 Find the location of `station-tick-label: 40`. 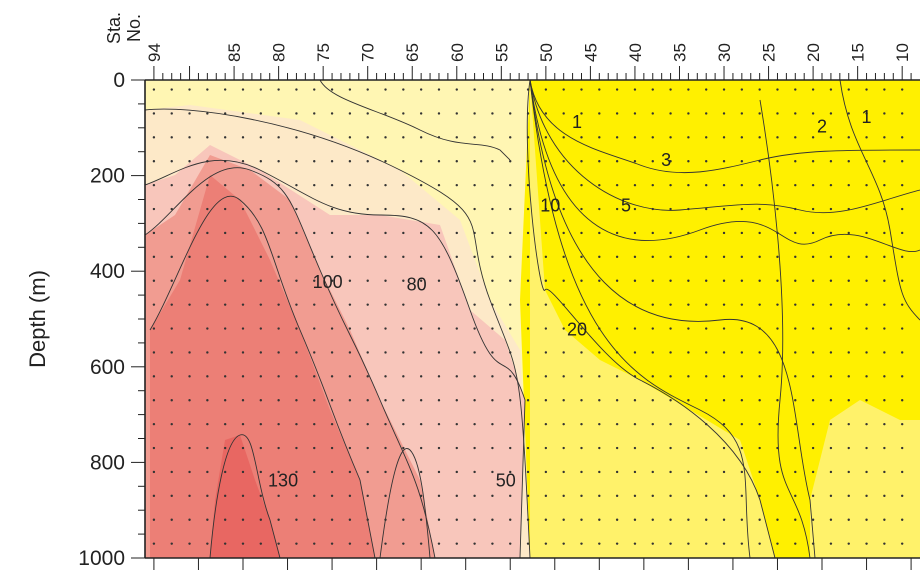

station-tick-label: 40 is located at coordinates (635, 52).